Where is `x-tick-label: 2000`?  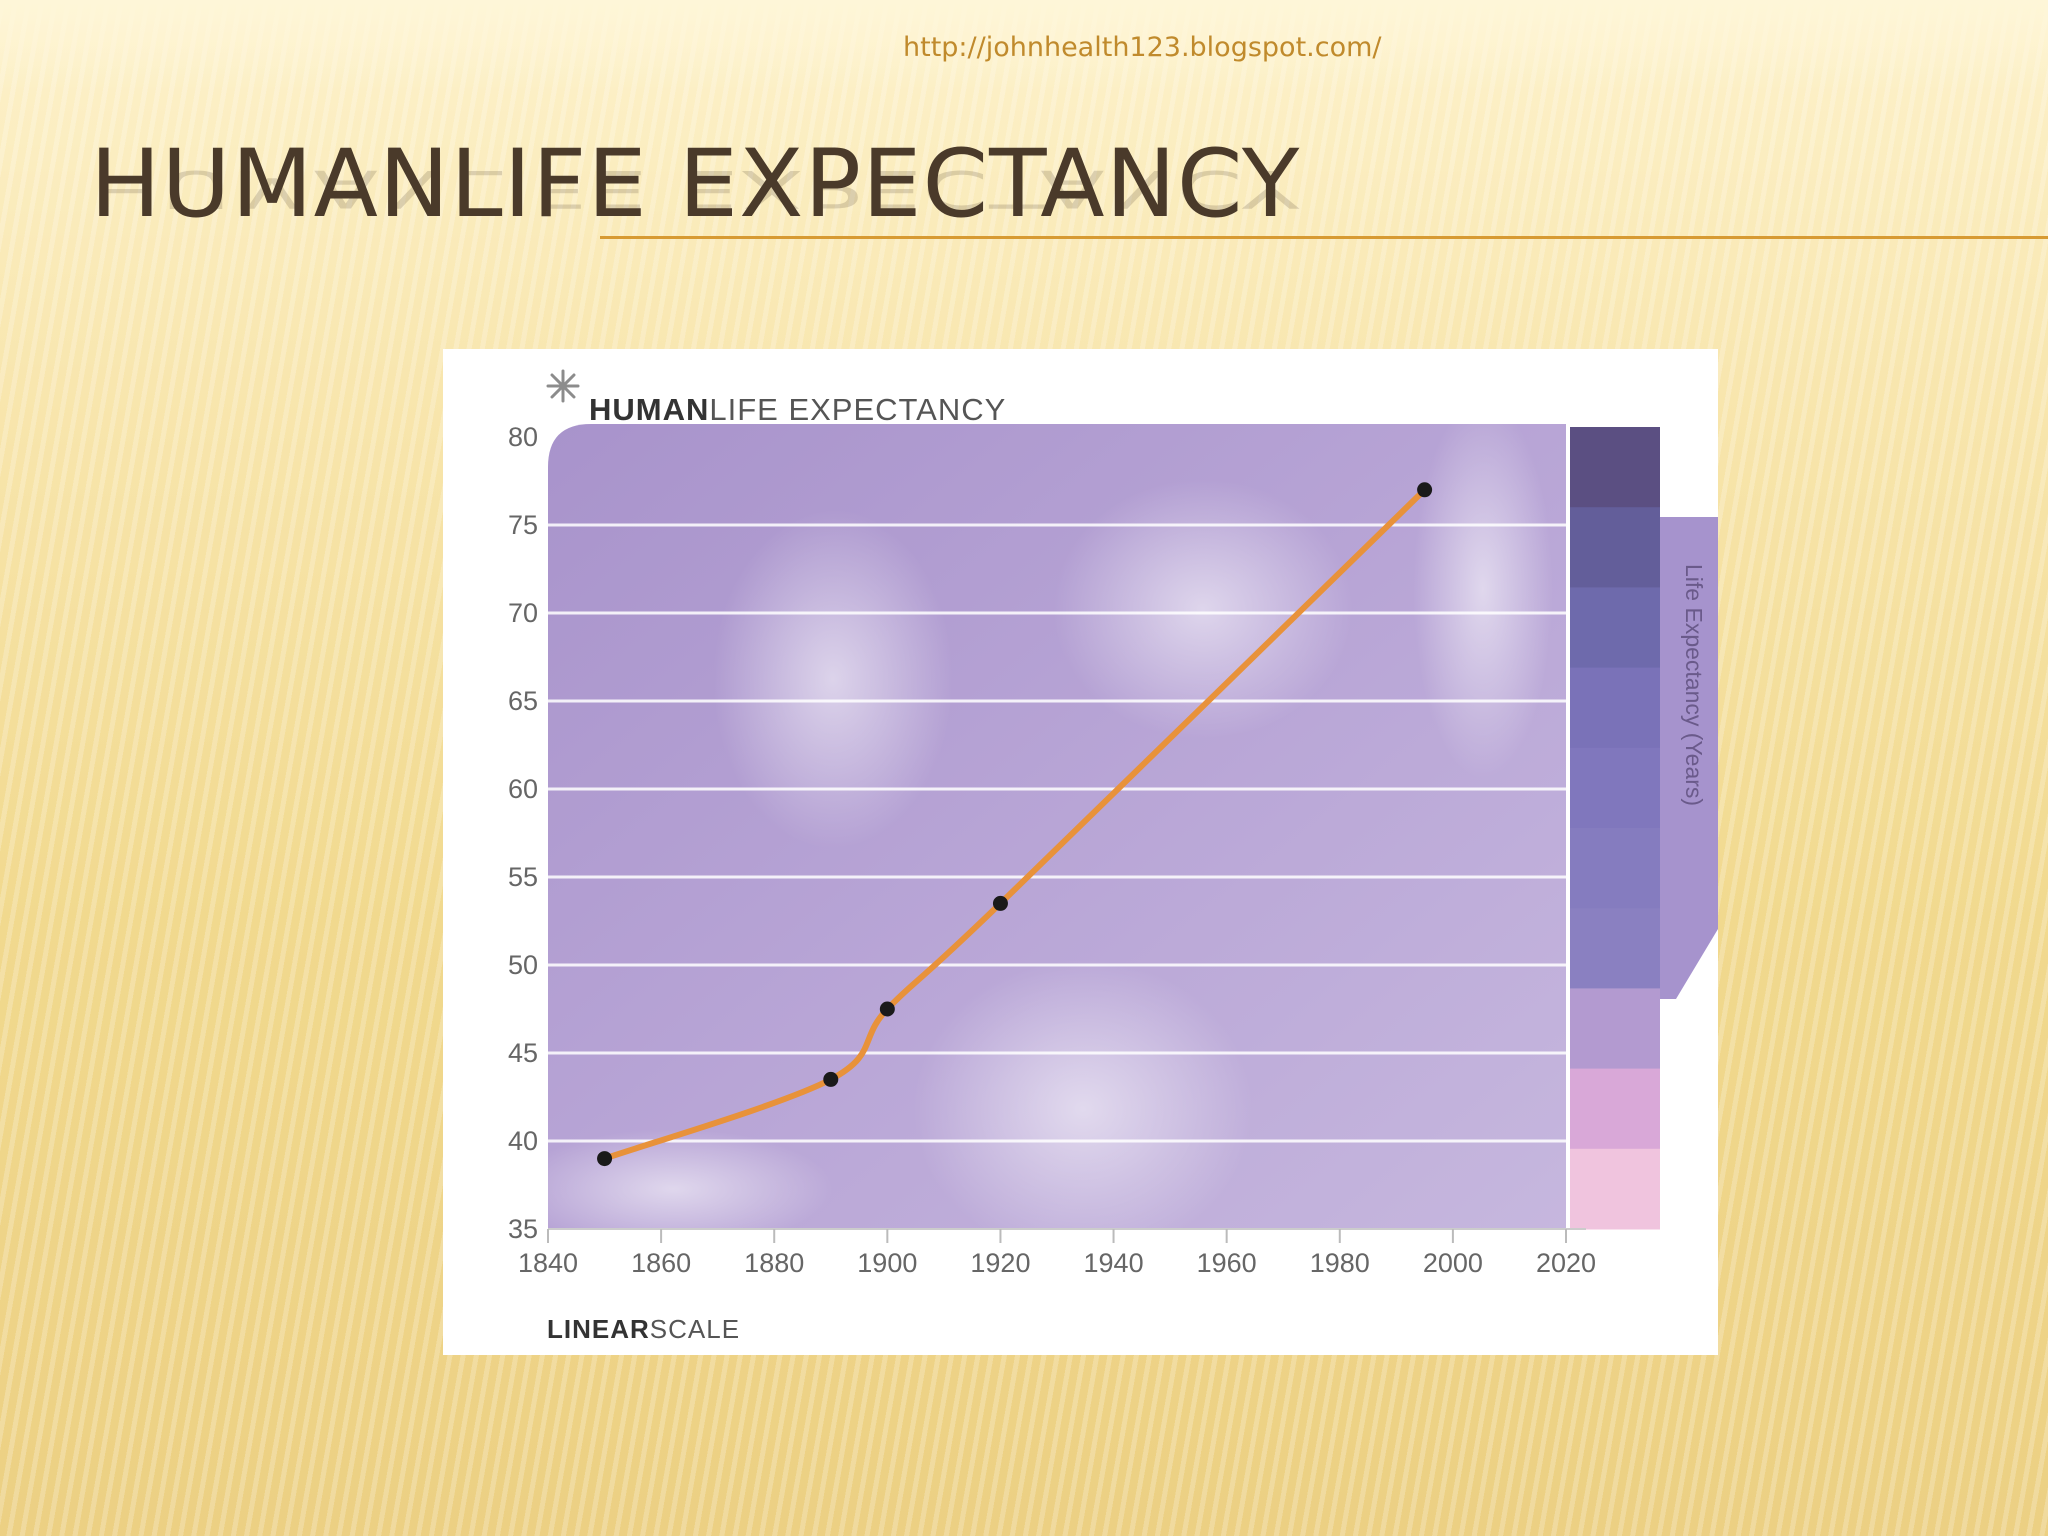 x-tick-label: 2000 is located at coordinates (1453, 1263).